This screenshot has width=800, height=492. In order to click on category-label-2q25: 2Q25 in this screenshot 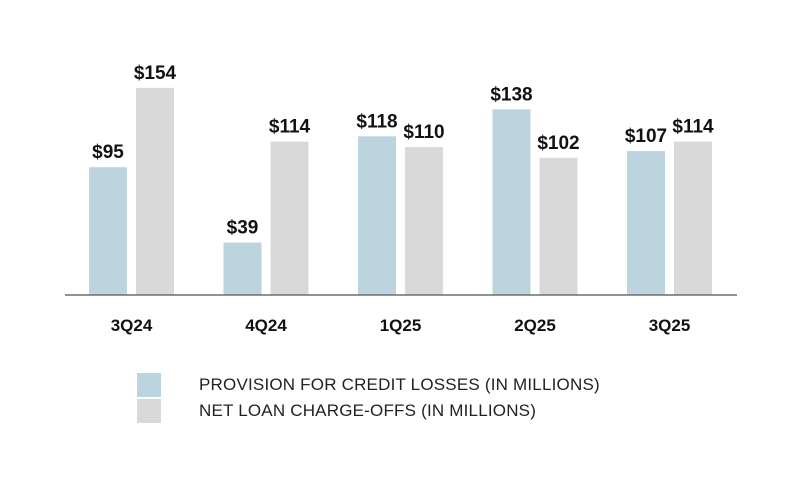, I will do `click(535, 325)`.